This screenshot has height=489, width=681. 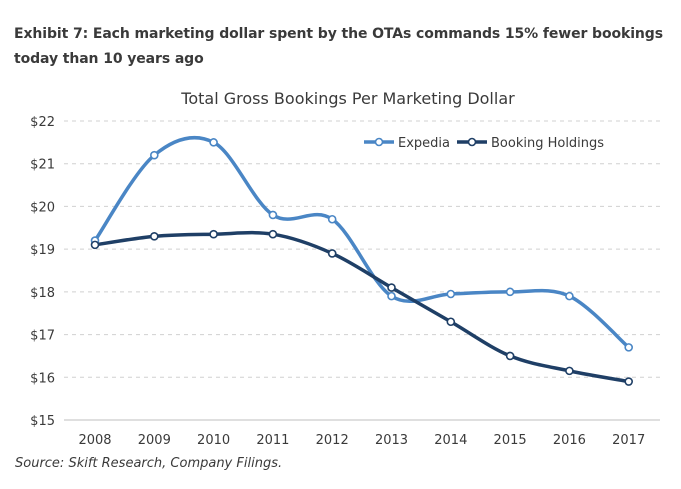 What do you see at coordinates (42, 250) in the screenshot?
I see `y-tick-label: $19` at bounding box center [42, 250].